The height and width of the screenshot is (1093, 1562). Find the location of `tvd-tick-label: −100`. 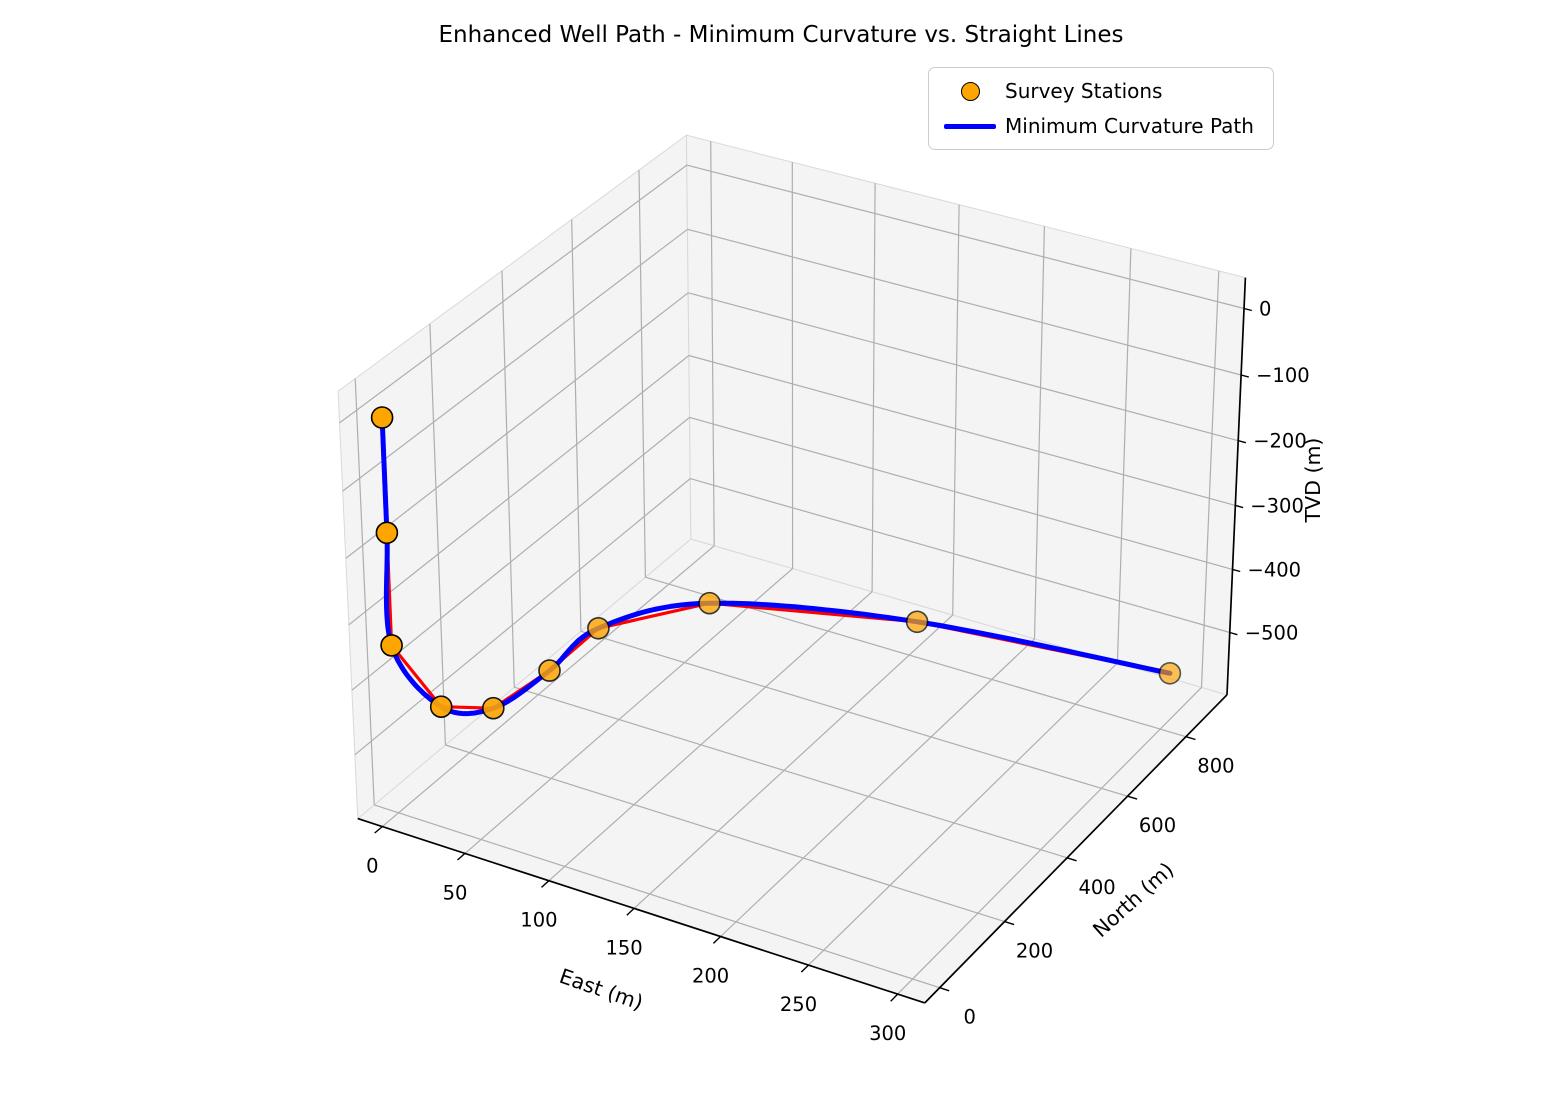

tvd-tick-label: −100 is located at coordinates (1283, 375).